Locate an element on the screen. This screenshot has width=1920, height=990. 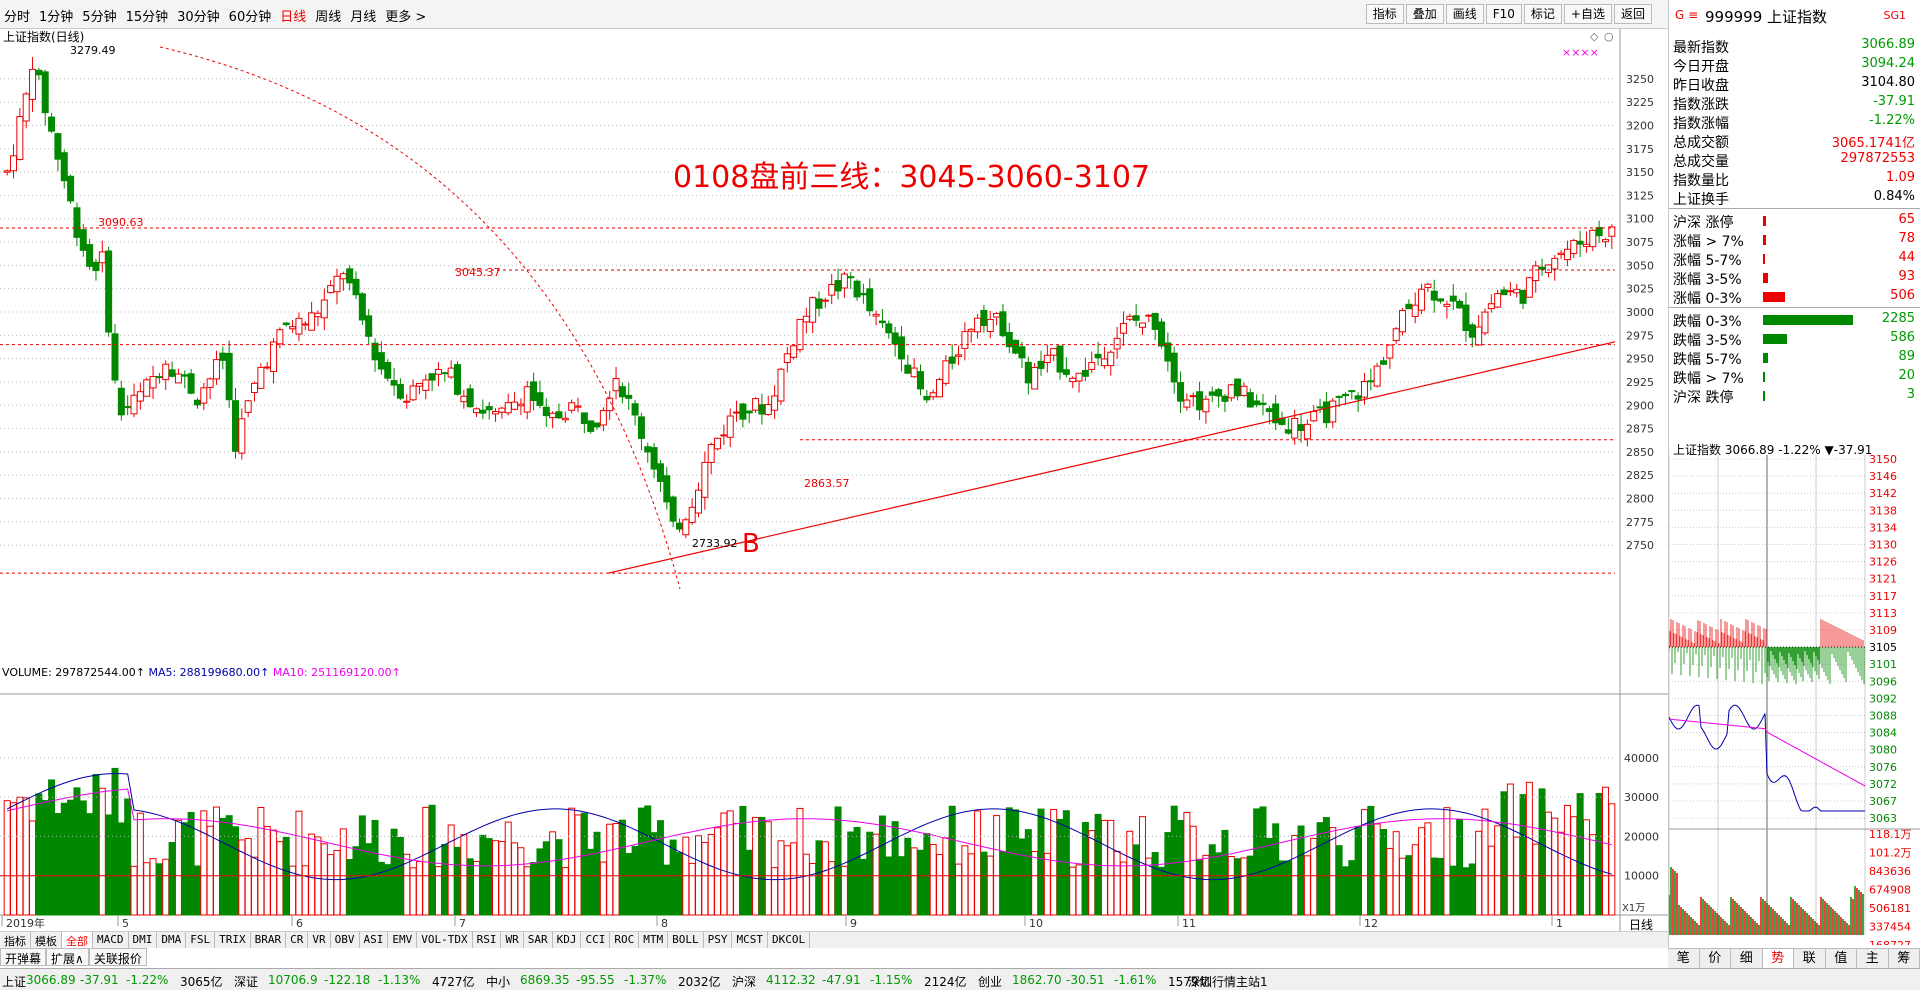
period-3: 15分钟 is located at coordinates (147, 17).